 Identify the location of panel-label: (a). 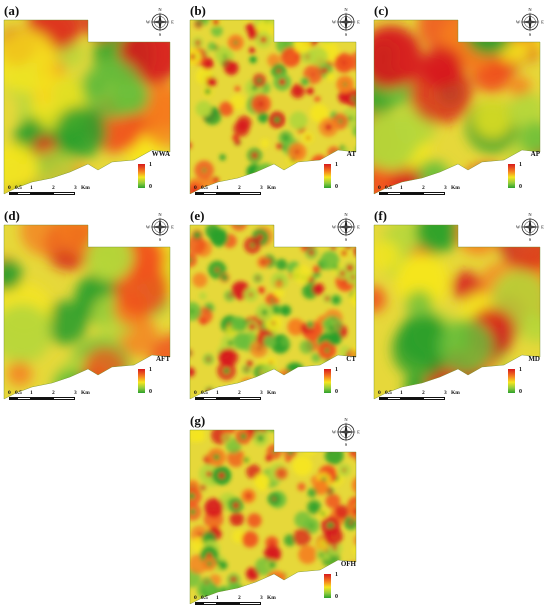
(12, 10).